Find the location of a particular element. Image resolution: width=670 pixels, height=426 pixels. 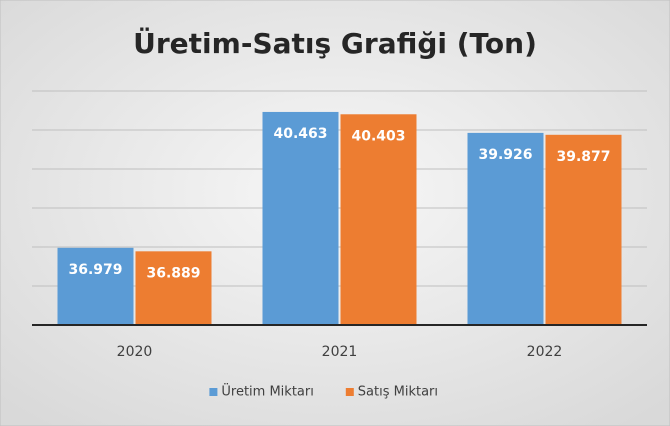

data-label: 40.403 is located at coordinates (378, 136).